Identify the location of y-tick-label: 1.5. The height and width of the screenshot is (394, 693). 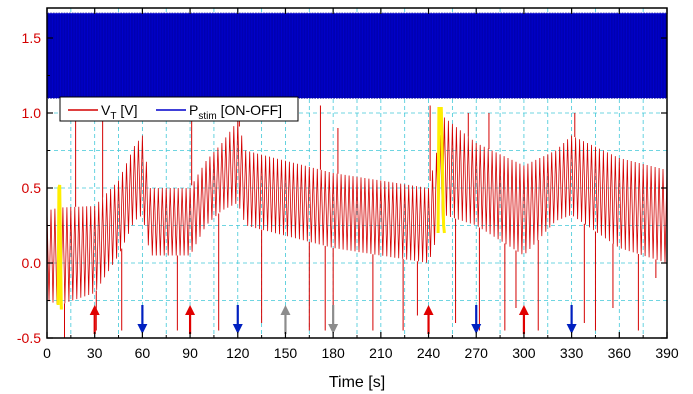
(32, 38).